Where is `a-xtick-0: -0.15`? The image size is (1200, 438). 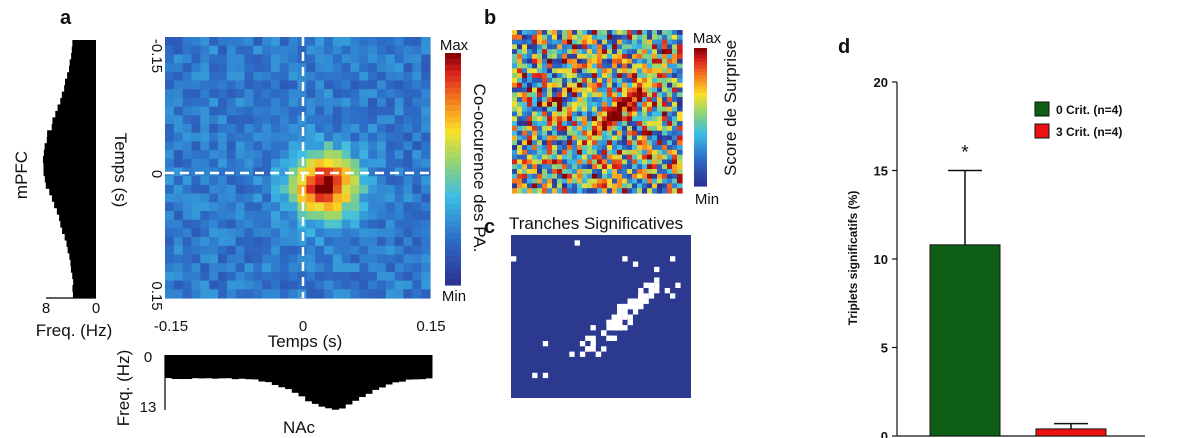 a-xtick-0: -0.15 is located at coordinates (171, 326).